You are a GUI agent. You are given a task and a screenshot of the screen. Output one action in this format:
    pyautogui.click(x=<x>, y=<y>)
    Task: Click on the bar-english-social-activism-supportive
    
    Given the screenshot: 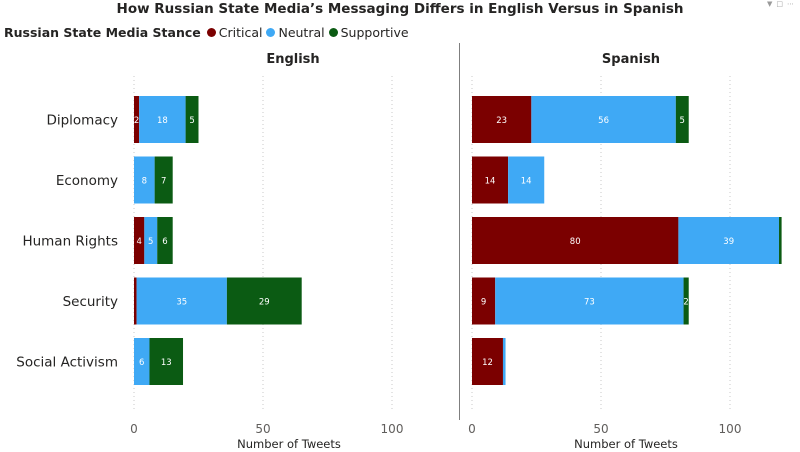 What is the action you would take?
    pyautogui.click(x=166, y=361)
    